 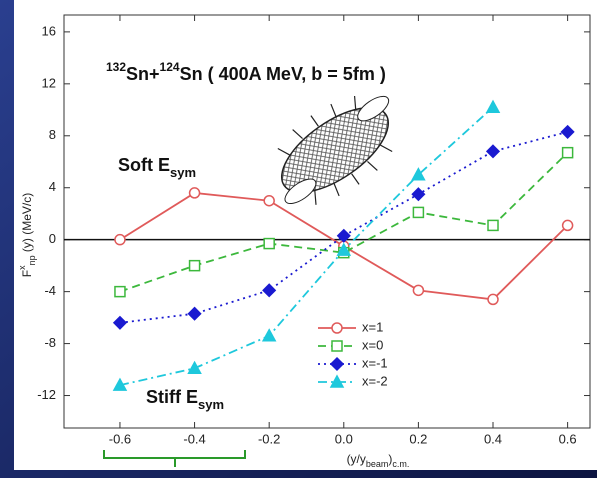 I want to click on annotation-title-part: 124, so click(x=170, y=67).